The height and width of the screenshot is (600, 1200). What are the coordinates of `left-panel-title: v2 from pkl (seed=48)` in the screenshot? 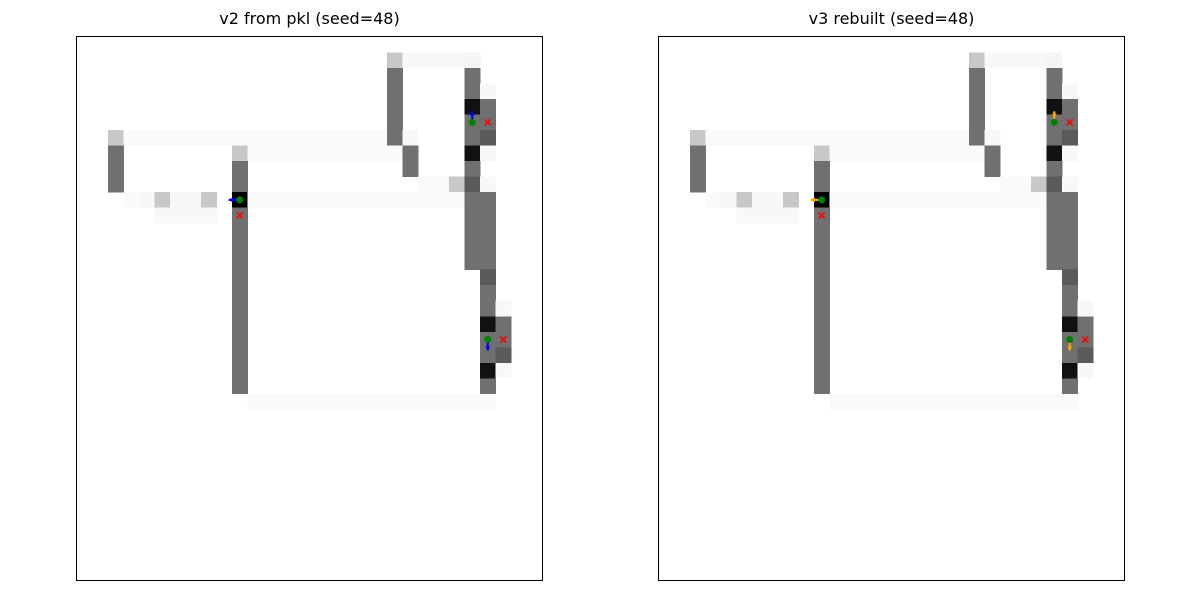 It's located at (309, 18).